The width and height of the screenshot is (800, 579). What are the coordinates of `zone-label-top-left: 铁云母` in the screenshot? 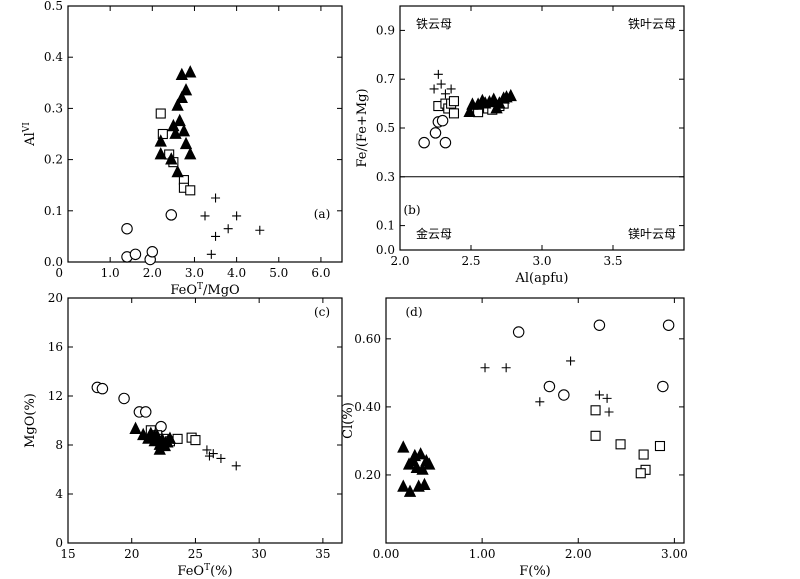 It's located at (434, 24).